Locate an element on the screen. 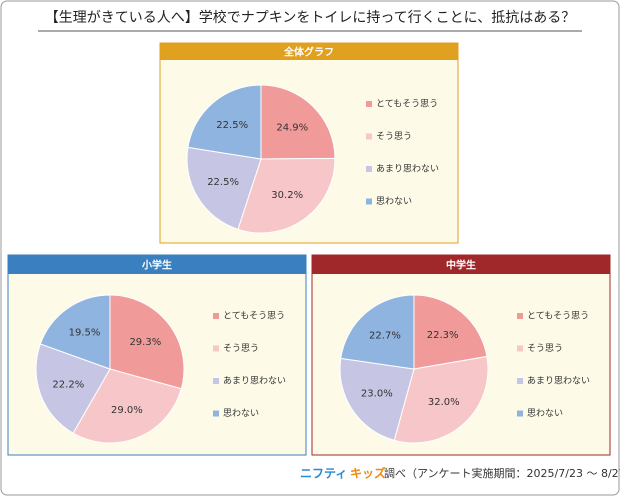 The image size is (620, 500). slice-label: 29.0% is located at coordinates (127, 410).